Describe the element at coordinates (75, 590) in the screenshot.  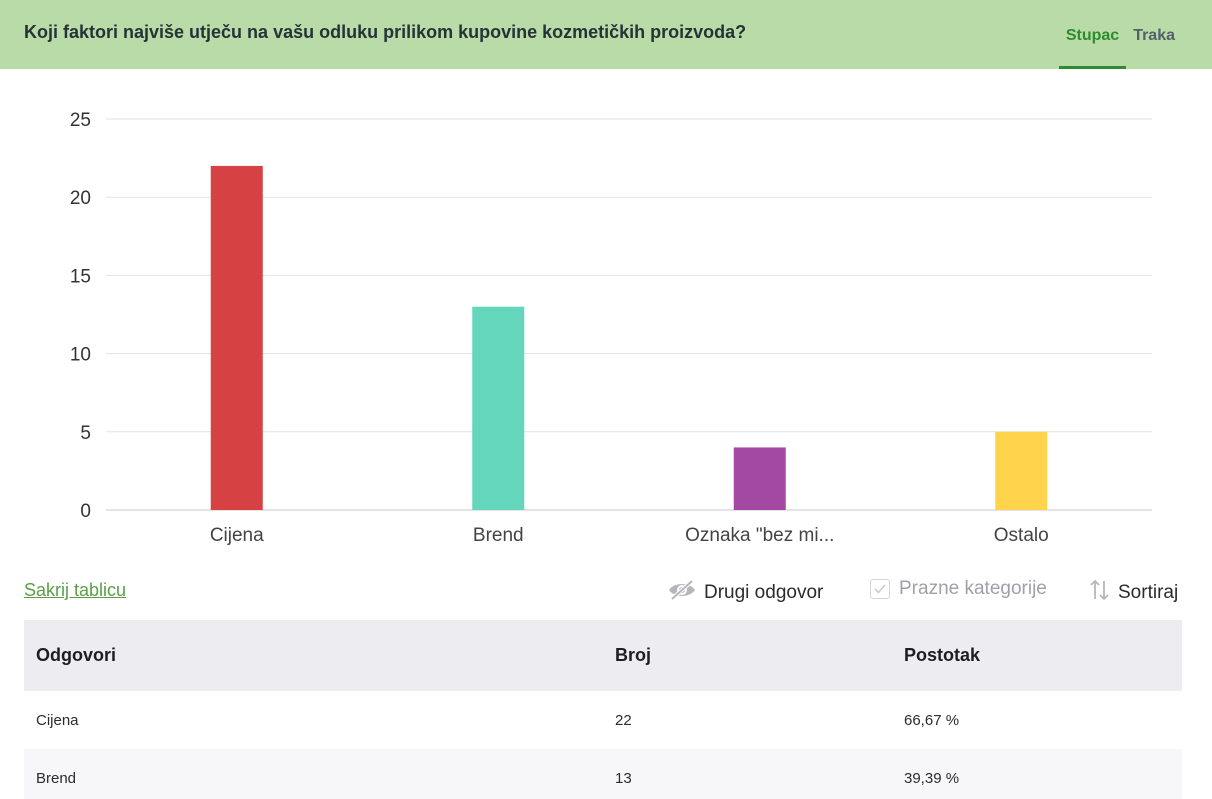
I see `hide-table-link: Sakrij tablicu` at that location.